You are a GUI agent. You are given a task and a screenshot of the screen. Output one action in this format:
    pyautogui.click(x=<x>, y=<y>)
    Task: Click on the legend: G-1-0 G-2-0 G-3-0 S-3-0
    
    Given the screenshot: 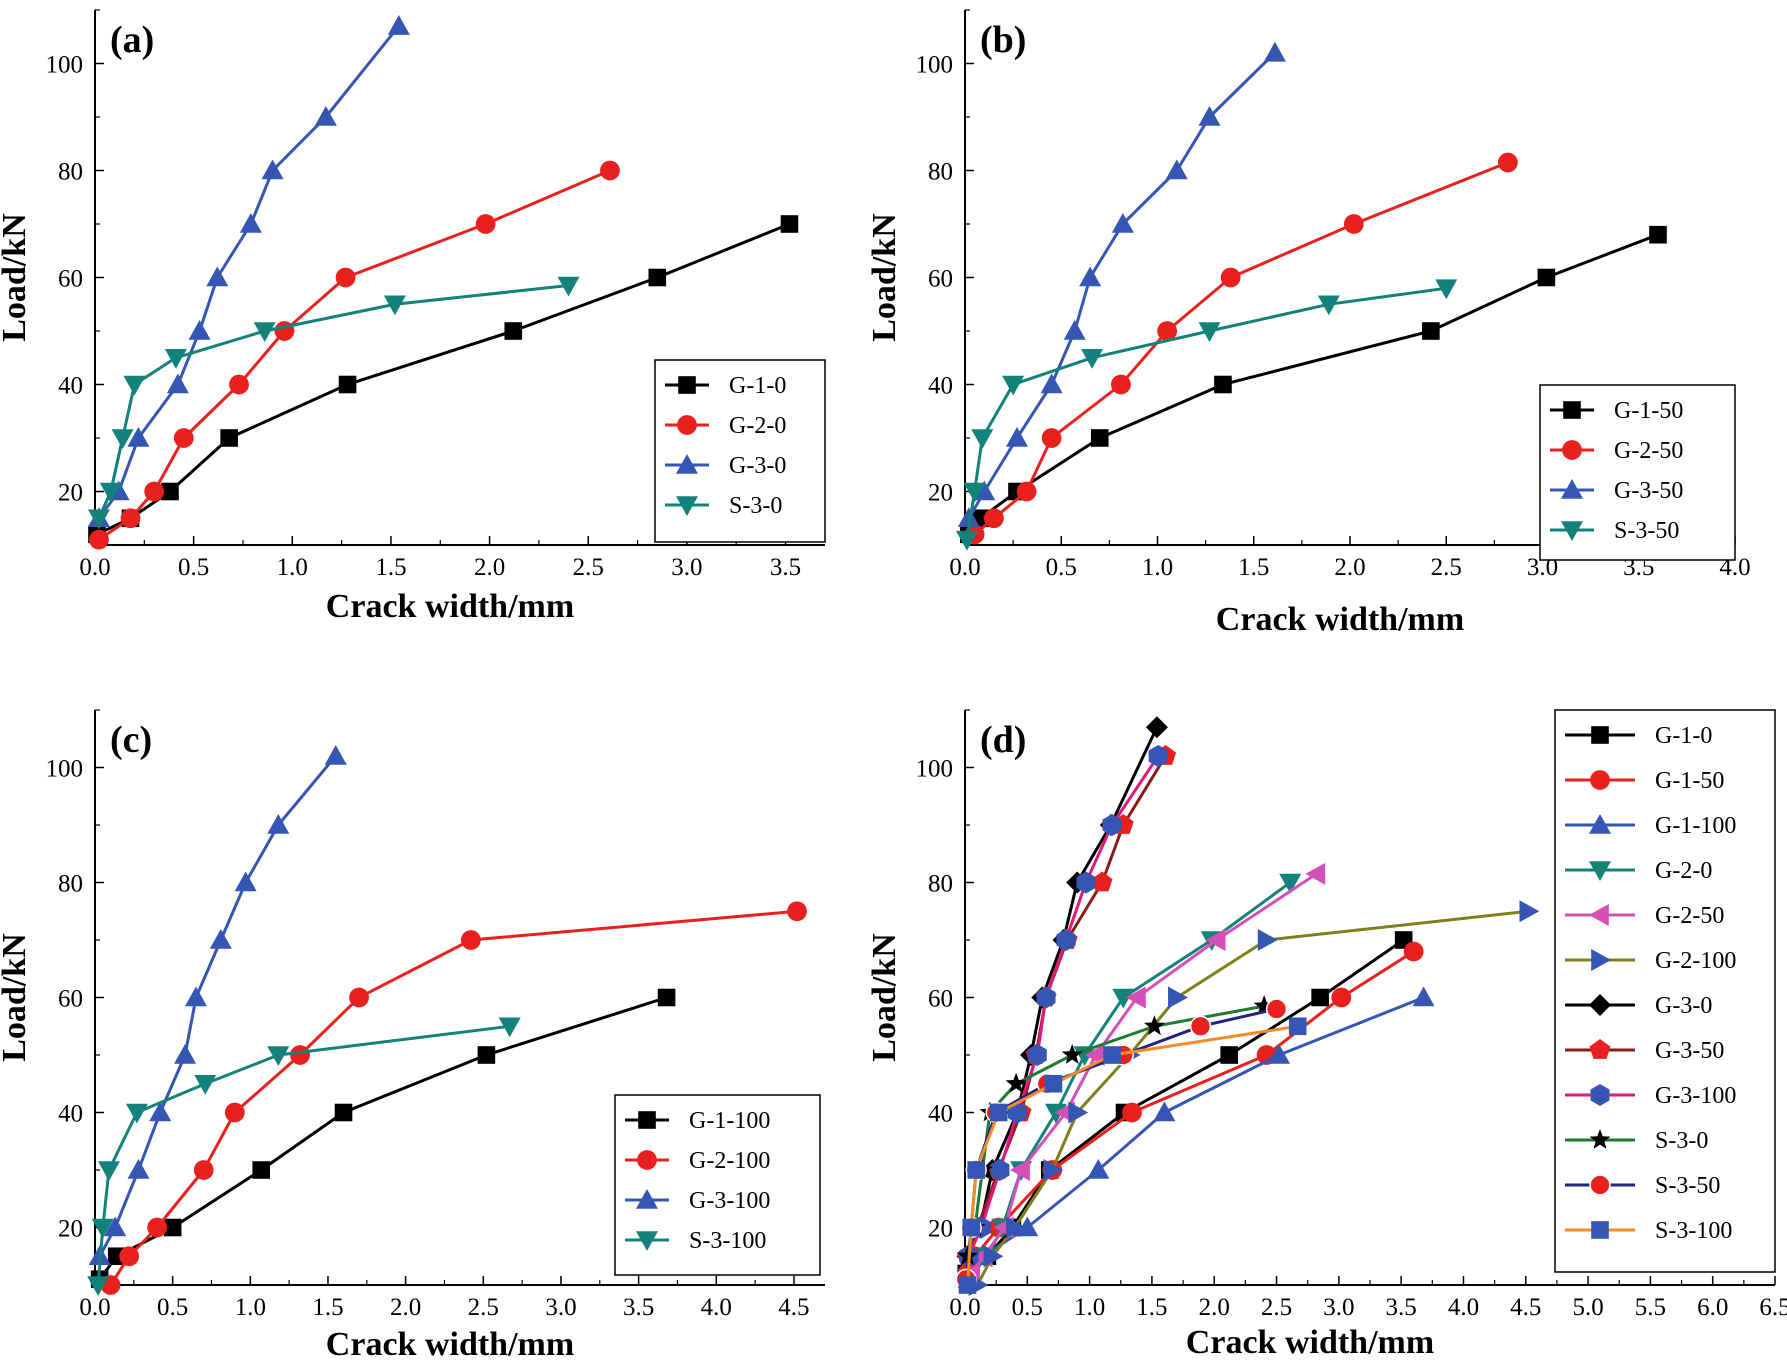 What is the action you would take?
    pyautogui.click(x=740, y=451)
    